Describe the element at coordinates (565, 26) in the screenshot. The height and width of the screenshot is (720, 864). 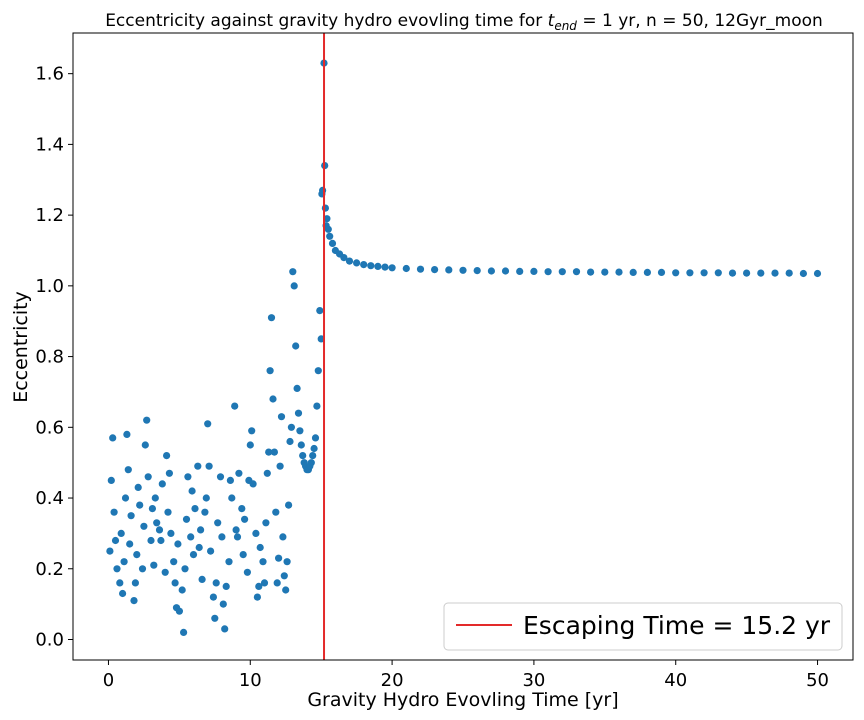
I see `chart-title-math-sub: end` at that location.